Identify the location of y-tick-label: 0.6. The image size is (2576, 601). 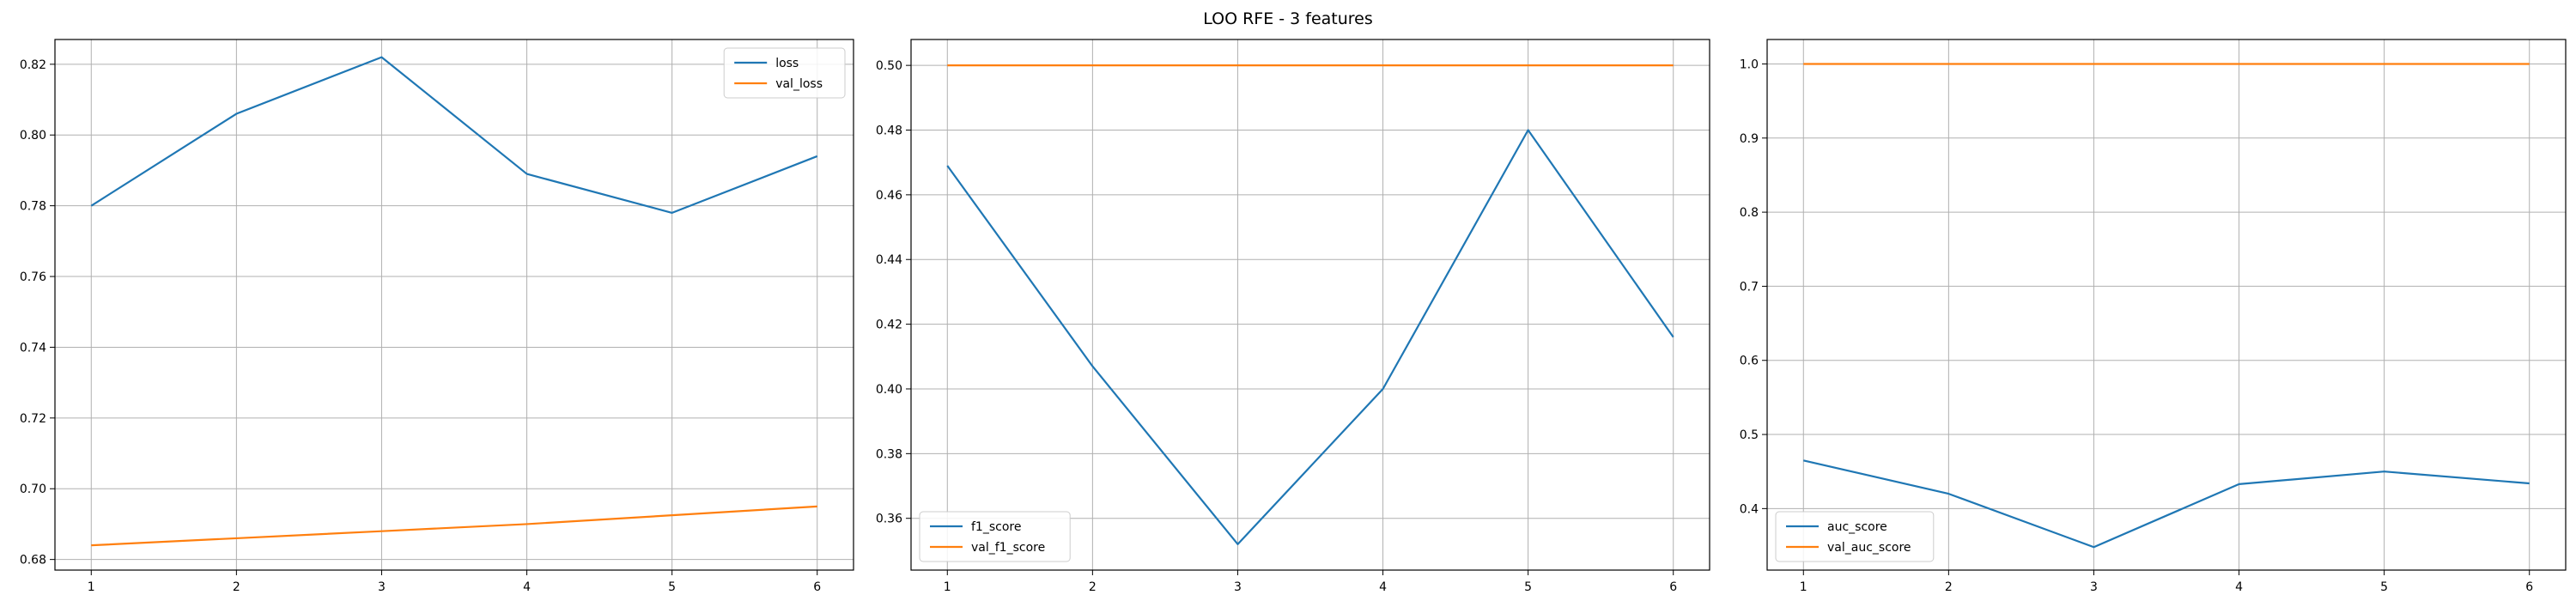
(1749, 361).